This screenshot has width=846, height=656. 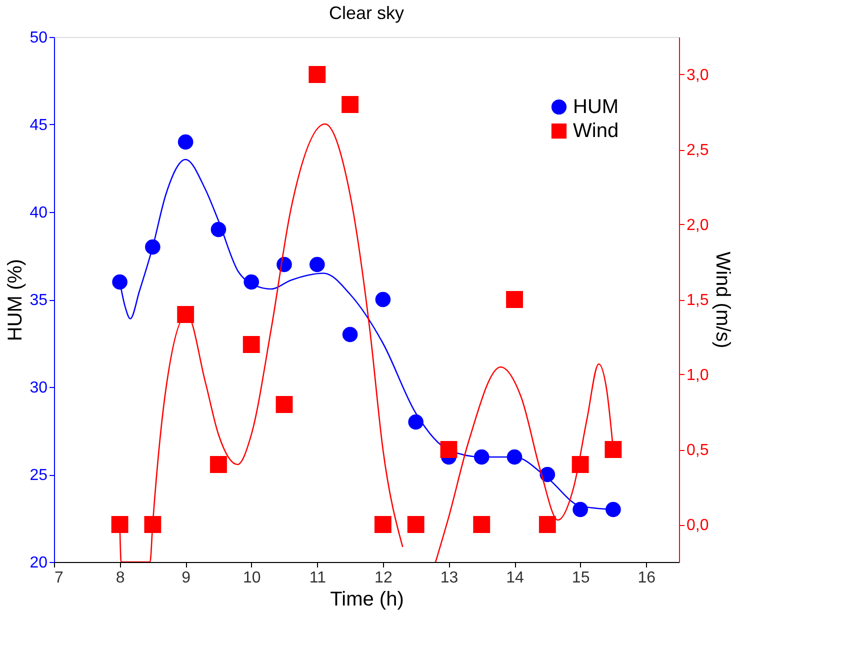 I want to click on y2-tick-label: 1,5, so click(x=697, y=300).